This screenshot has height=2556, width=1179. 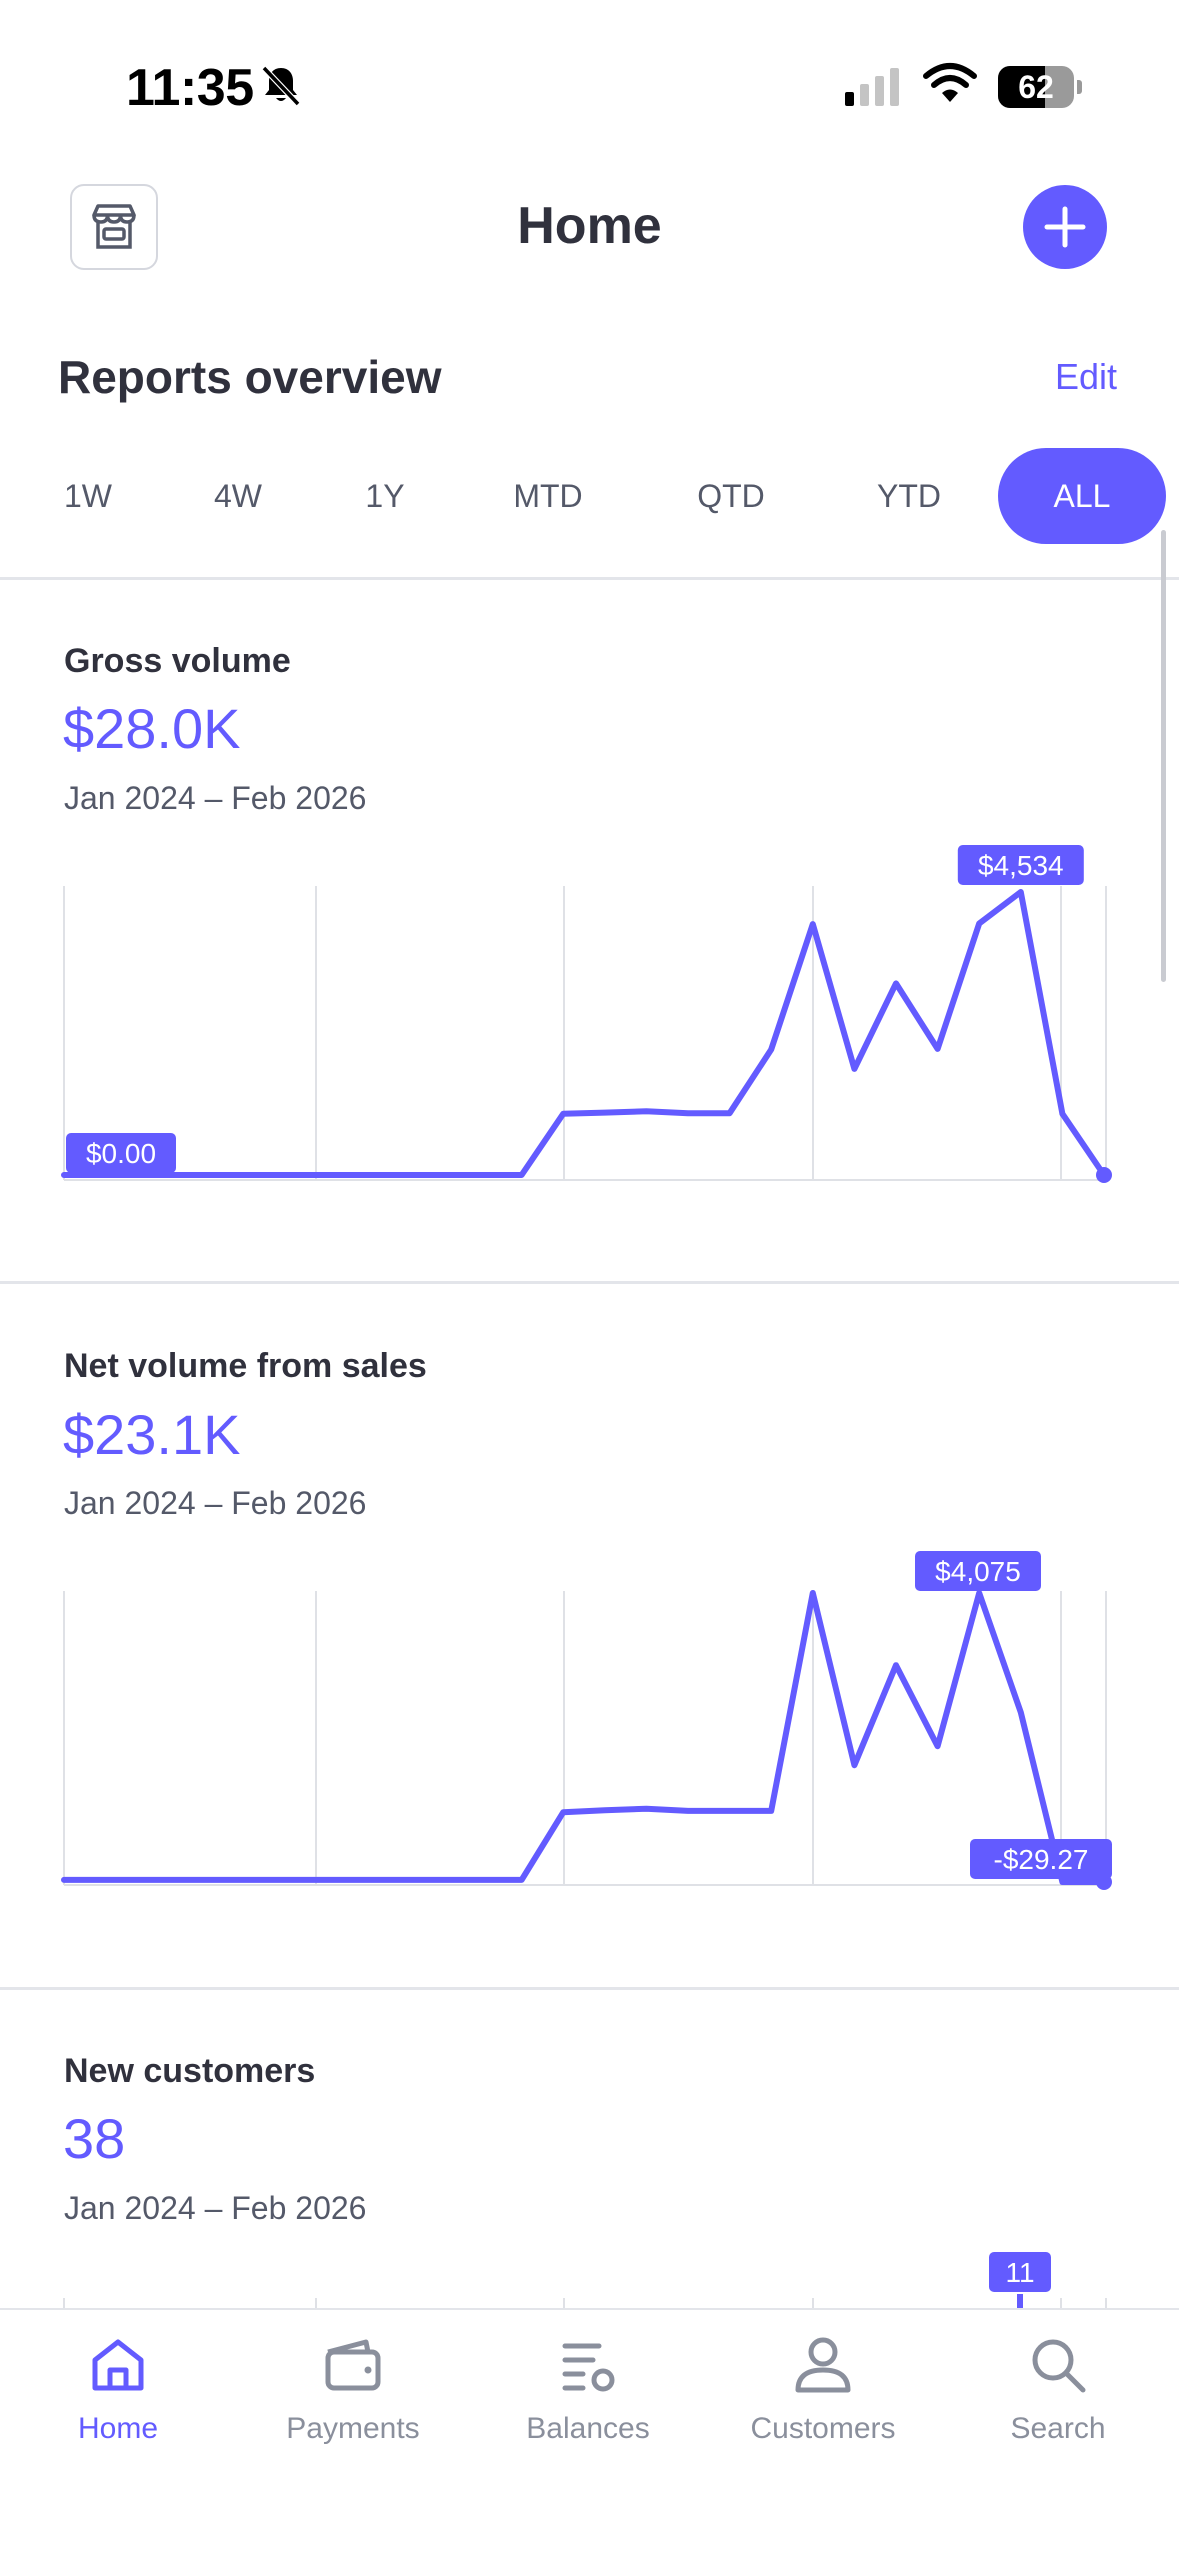 I want to click on wifi-icon, so click(x=950, y=82).